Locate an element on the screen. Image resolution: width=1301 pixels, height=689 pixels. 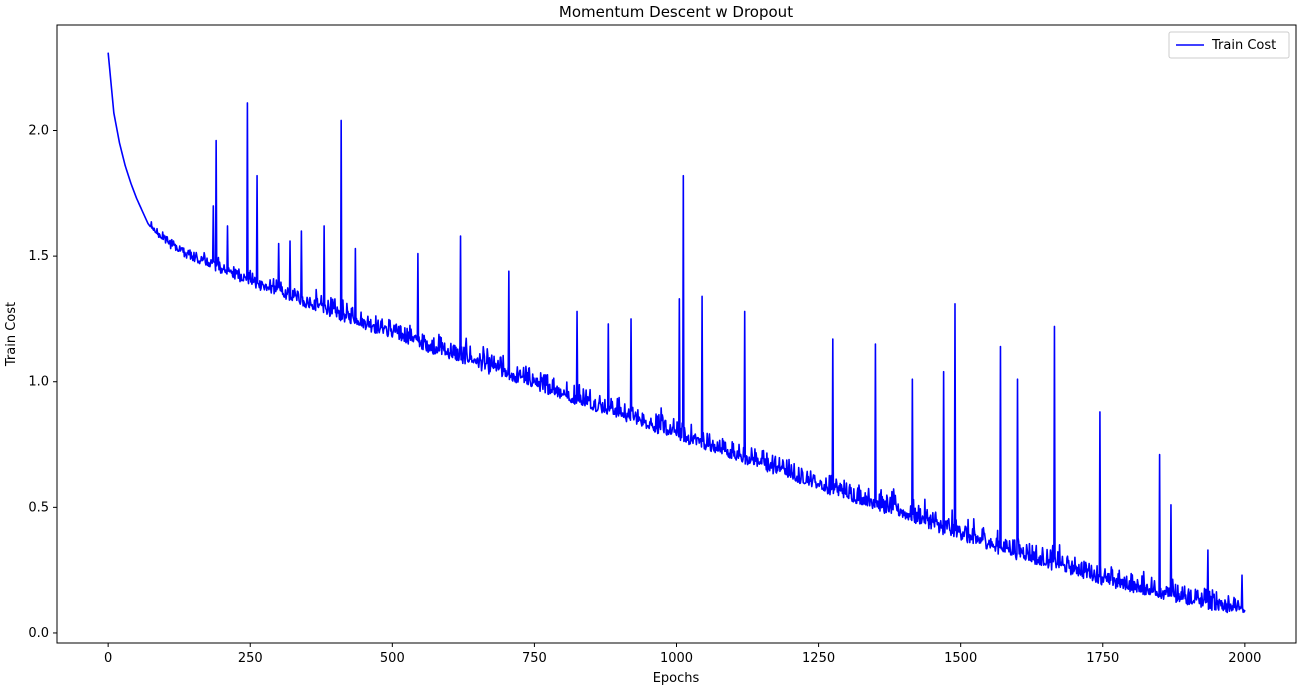
x-tick-label: 1250 is located at coordinates (818, 658).